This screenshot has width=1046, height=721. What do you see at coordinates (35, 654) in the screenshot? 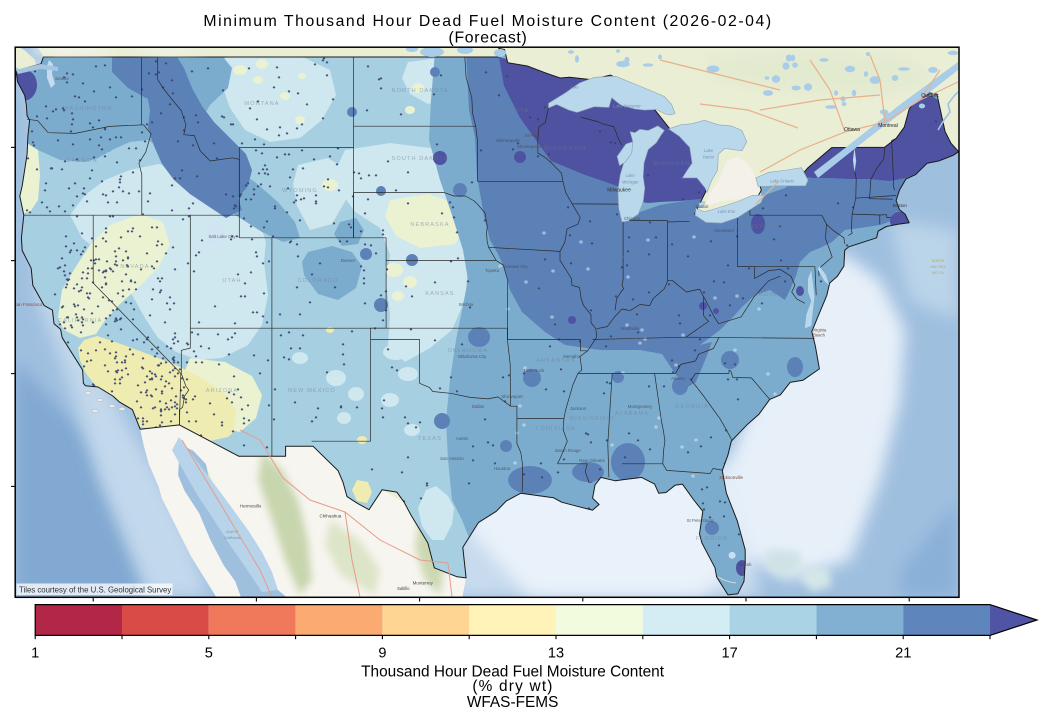
I see `svg-text: 1` at bounding box center [35, 654].